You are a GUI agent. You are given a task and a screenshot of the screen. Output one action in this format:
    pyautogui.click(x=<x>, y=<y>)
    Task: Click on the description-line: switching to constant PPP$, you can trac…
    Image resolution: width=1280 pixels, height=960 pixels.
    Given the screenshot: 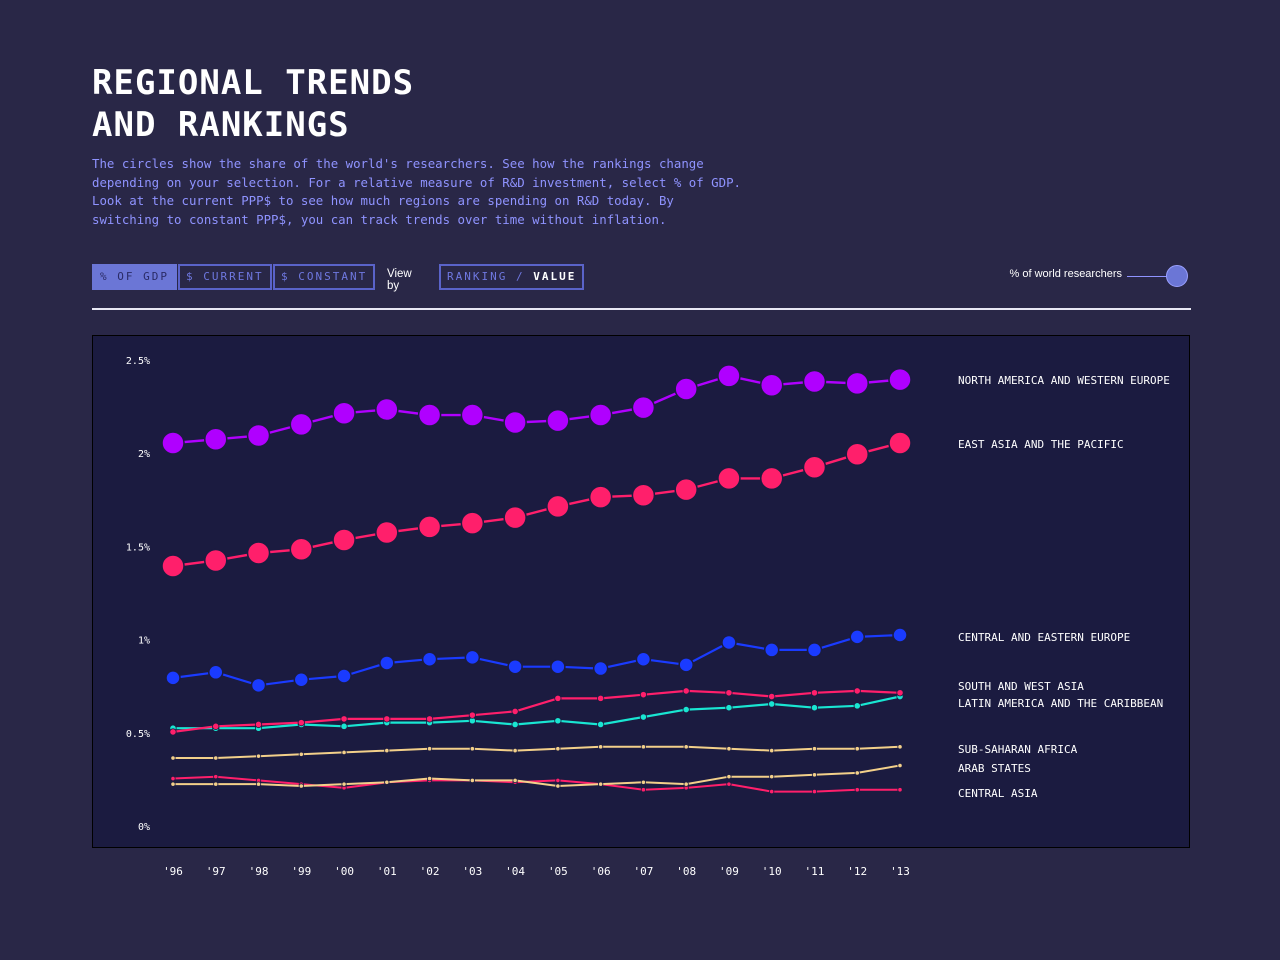 What is the action you would take?
    pyautogui.click(x=379, y=219)
    